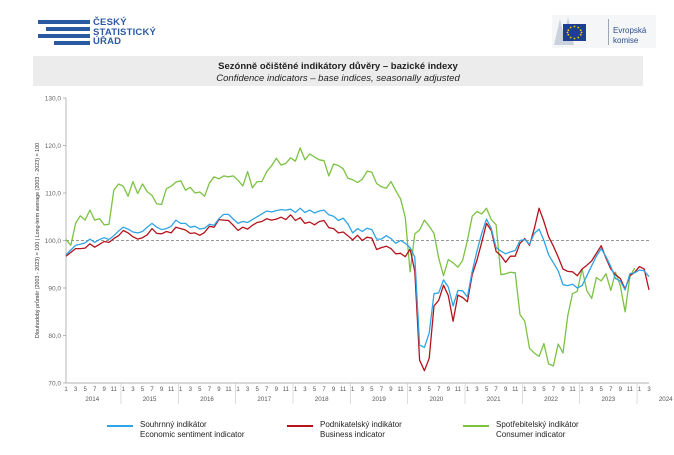 This screenshot has height=455, width=674. What do you see at coordinates (666, 399) in the screenshot?
I see `x-year-label: 2024` at bounding box center [666, 399].